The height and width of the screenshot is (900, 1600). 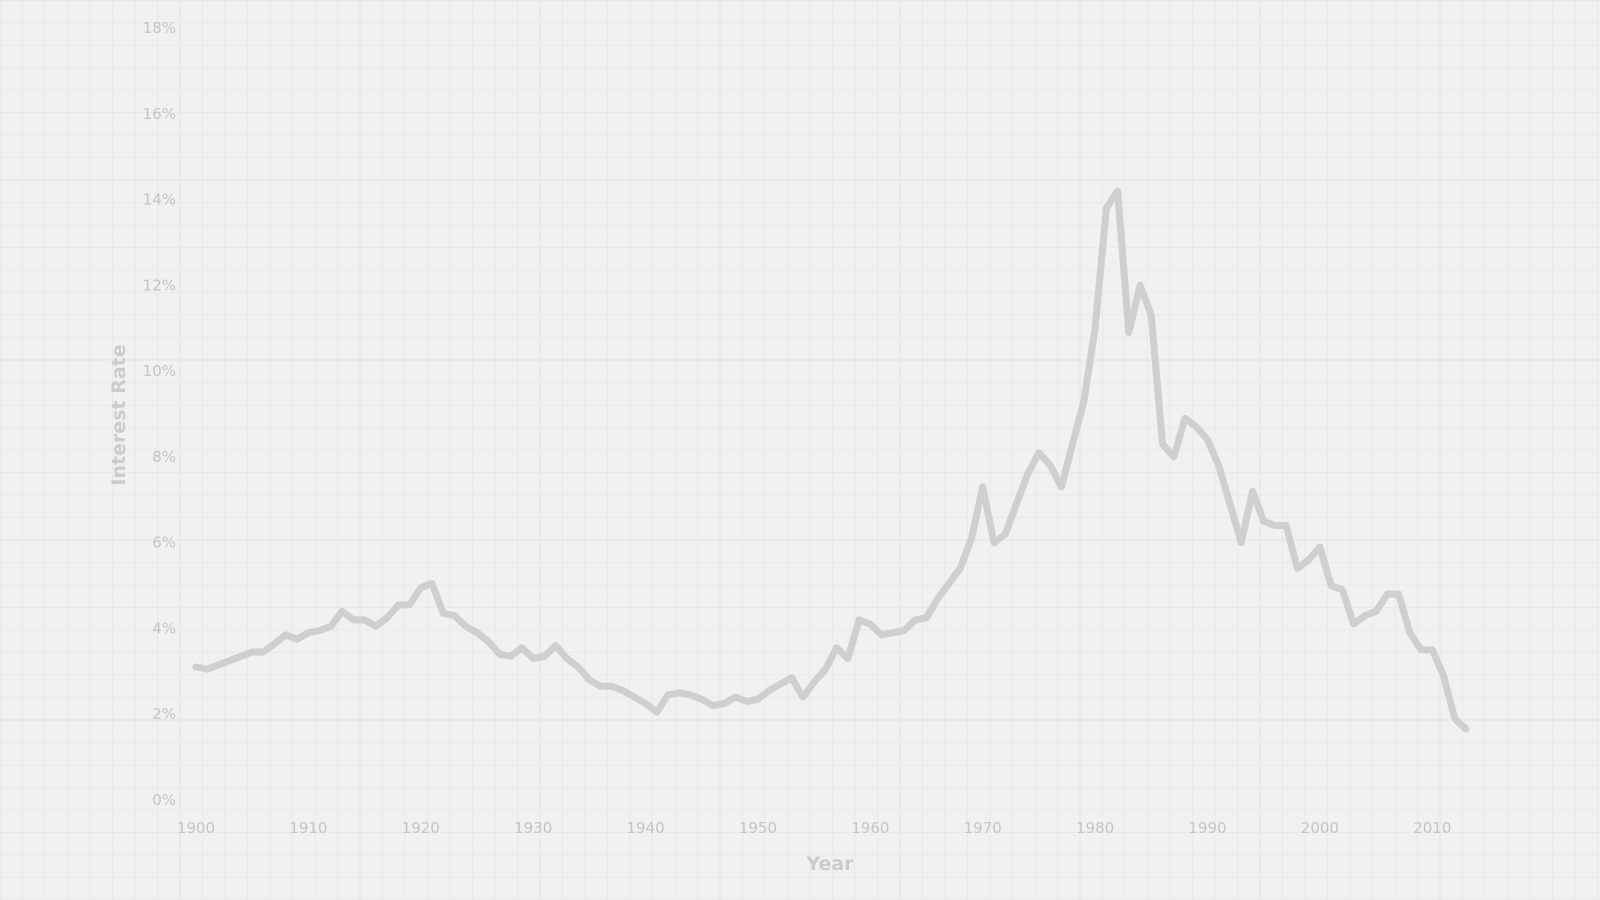 What do you see at coordinates (159, 285) in the screenshot?
I see `y-tick-label: 12%` at bounding box center [159, 285].